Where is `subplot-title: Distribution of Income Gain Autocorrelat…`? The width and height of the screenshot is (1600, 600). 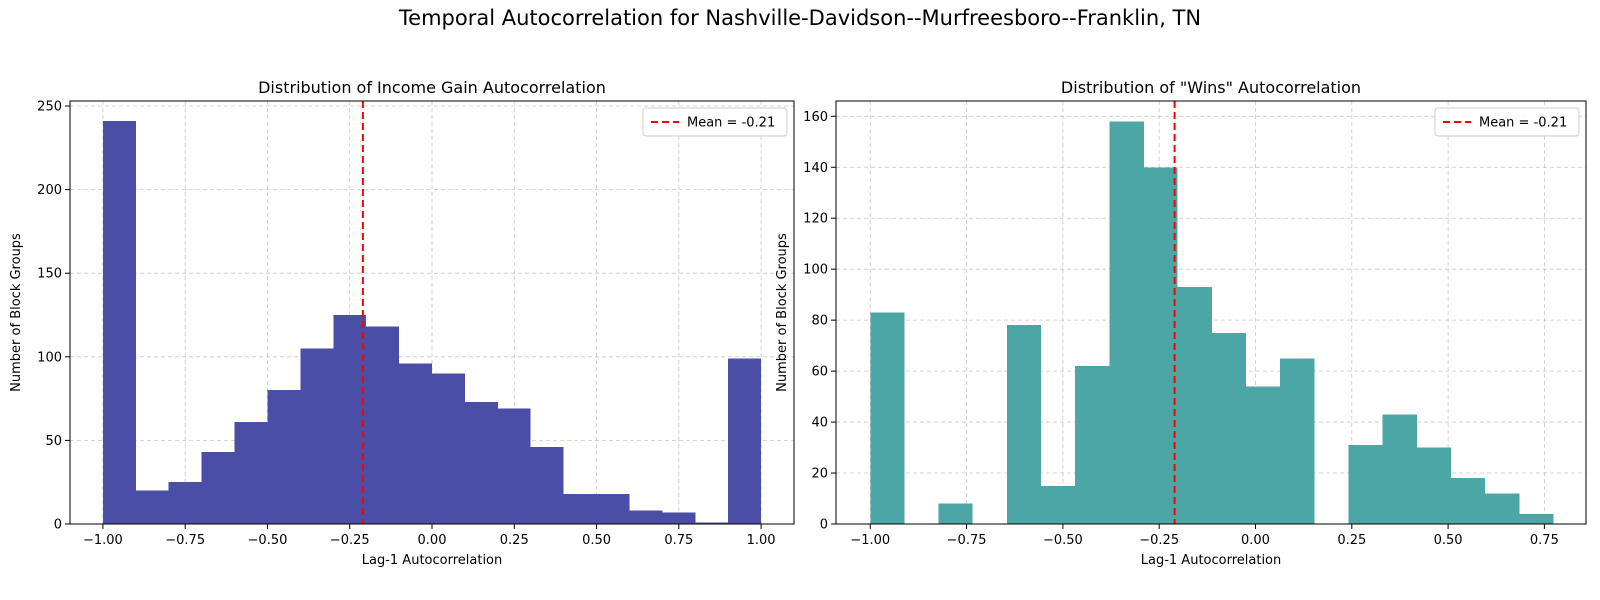
subplot-title: Distribution of Income Gain Autocorrelat… is located at coordinates (432, 87).